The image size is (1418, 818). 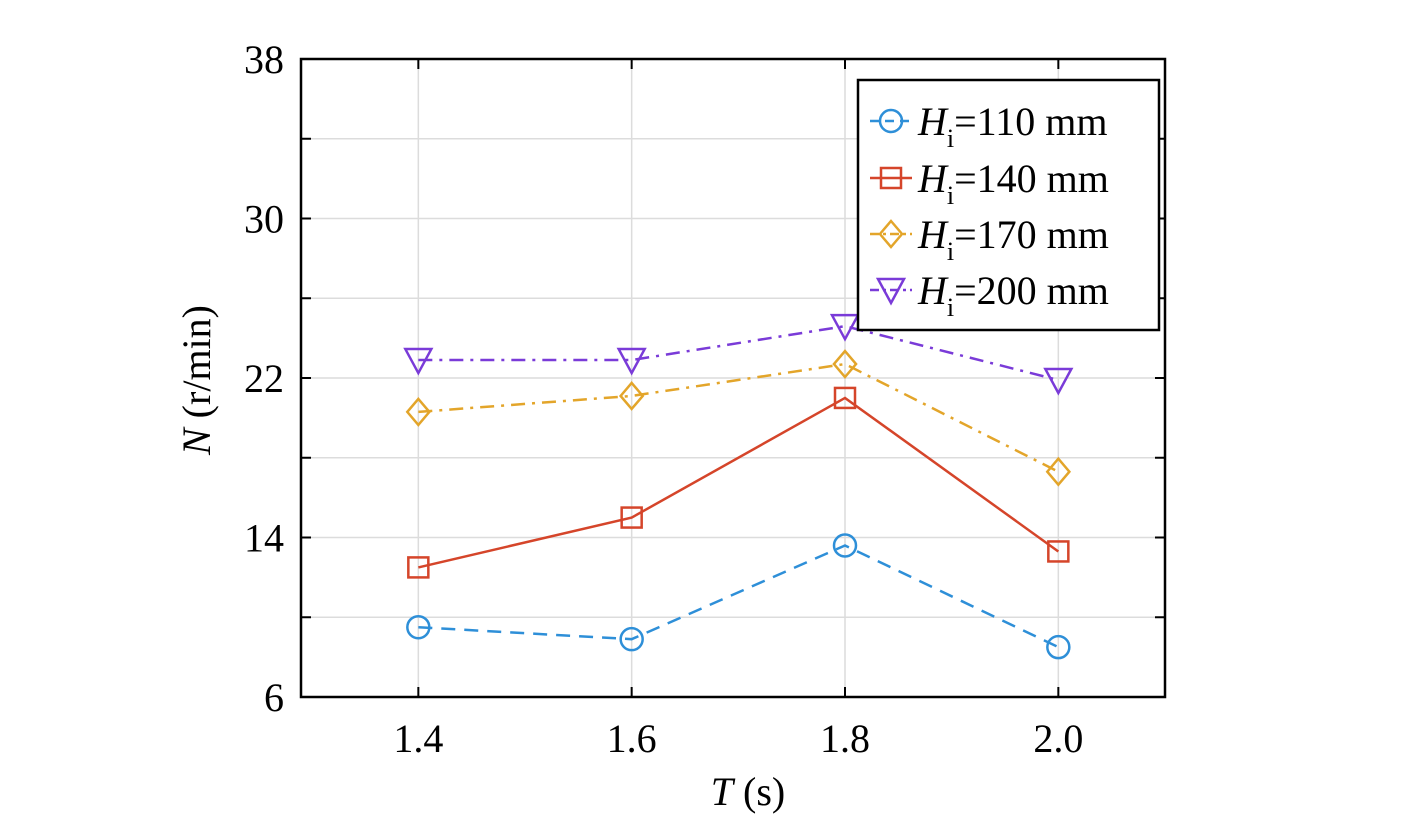 I want to click on legend-label: Hi=110 mm, so click(x=1012, y=126).